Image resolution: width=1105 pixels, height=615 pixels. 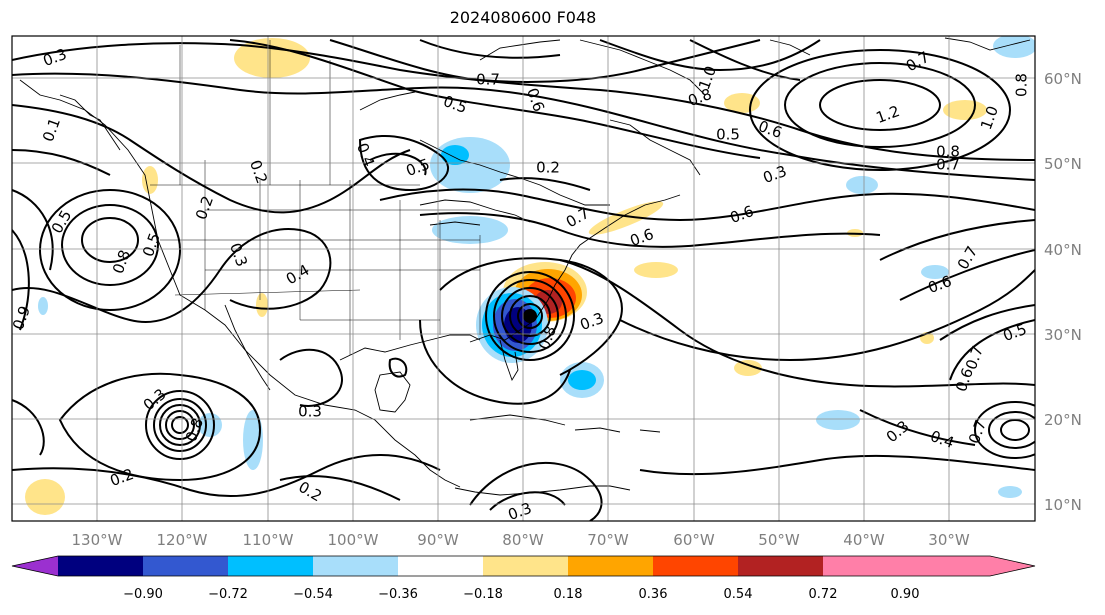 What do you see at coordinates (228, 594) in the screenshot?
I see `colorbar-tick-label: −0.72` at bounding box center [228, 594].